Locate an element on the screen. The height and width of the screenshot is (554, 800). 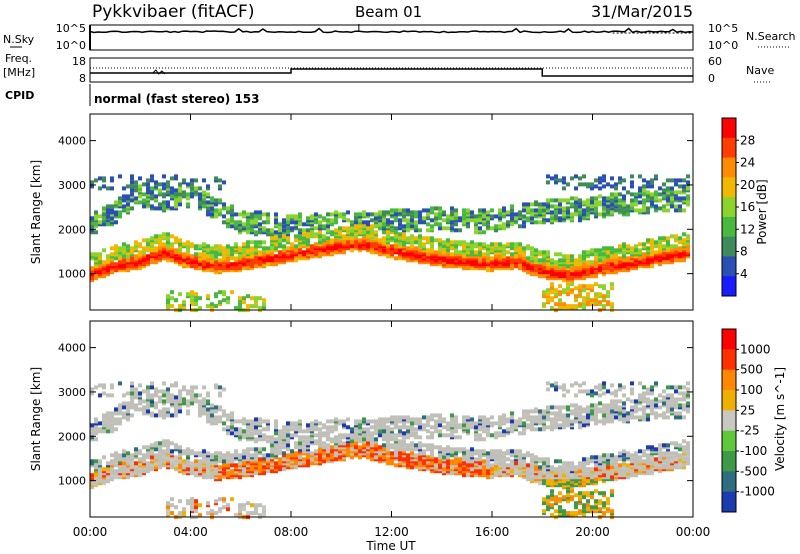
noise-panel is located at coordinates (391, 37).